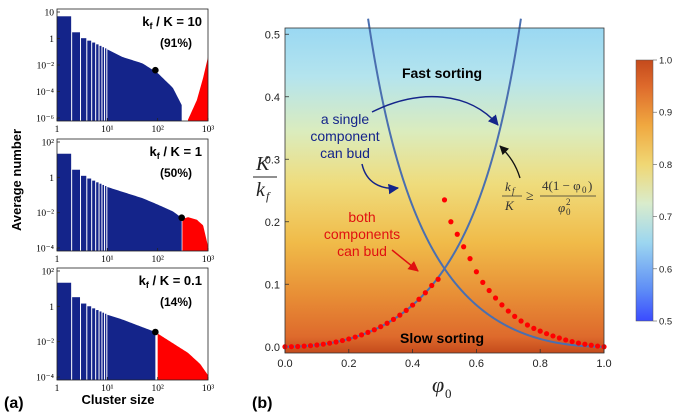 The image size is (678, 414). What do you see at coordinates (665, 165) in the screenshot?
I see `colorbar-tick-label: 0.8` at bounding box center [665, 165].